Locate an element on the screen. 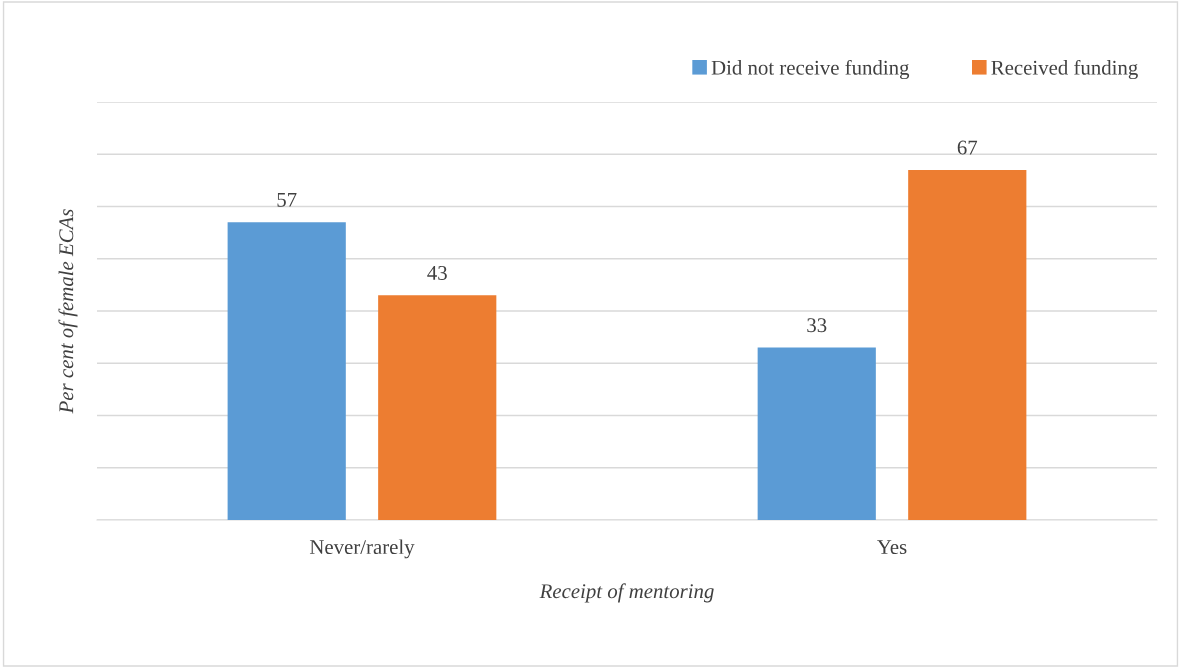 The width and height of the screenshot is (1181, 668). x-axis-title: Receipt of mentoring is located at coordinates (626, 593).